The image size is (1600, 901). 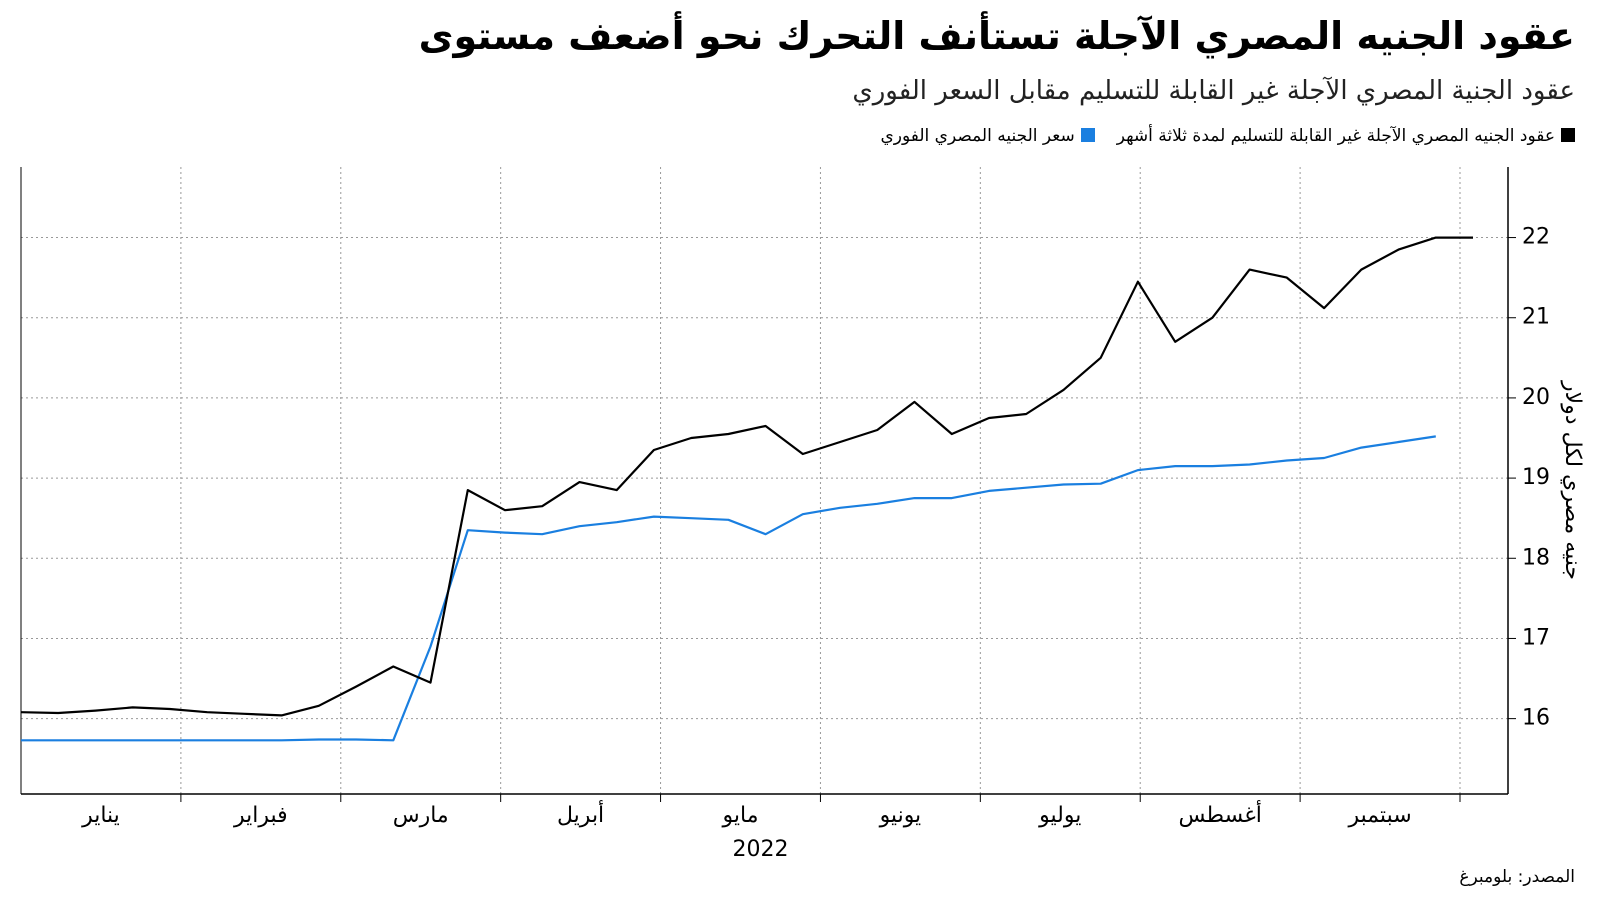 What do you see at coordinates (1536, 317) in the screenshot?
I see `y-tick-label: 21` at bounding box center [1536, 317].